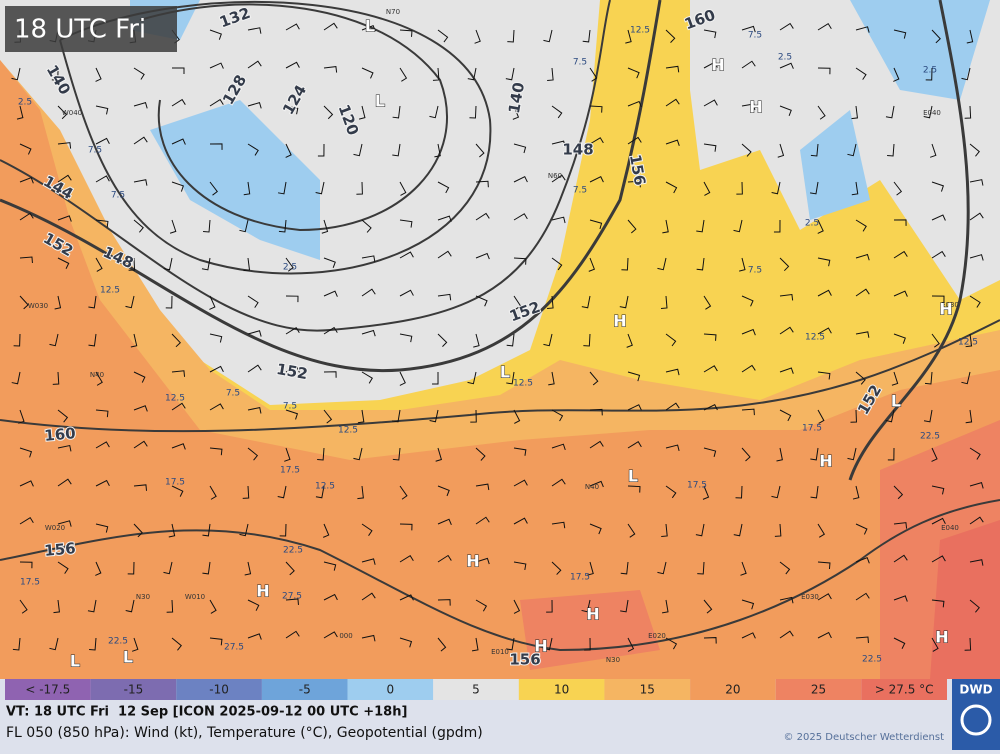 The image size is (1000, 754). What do you see at coordinates (577, 150) in the screenshot?
I see `contour-label: 148` at bounding box center [577, 150].